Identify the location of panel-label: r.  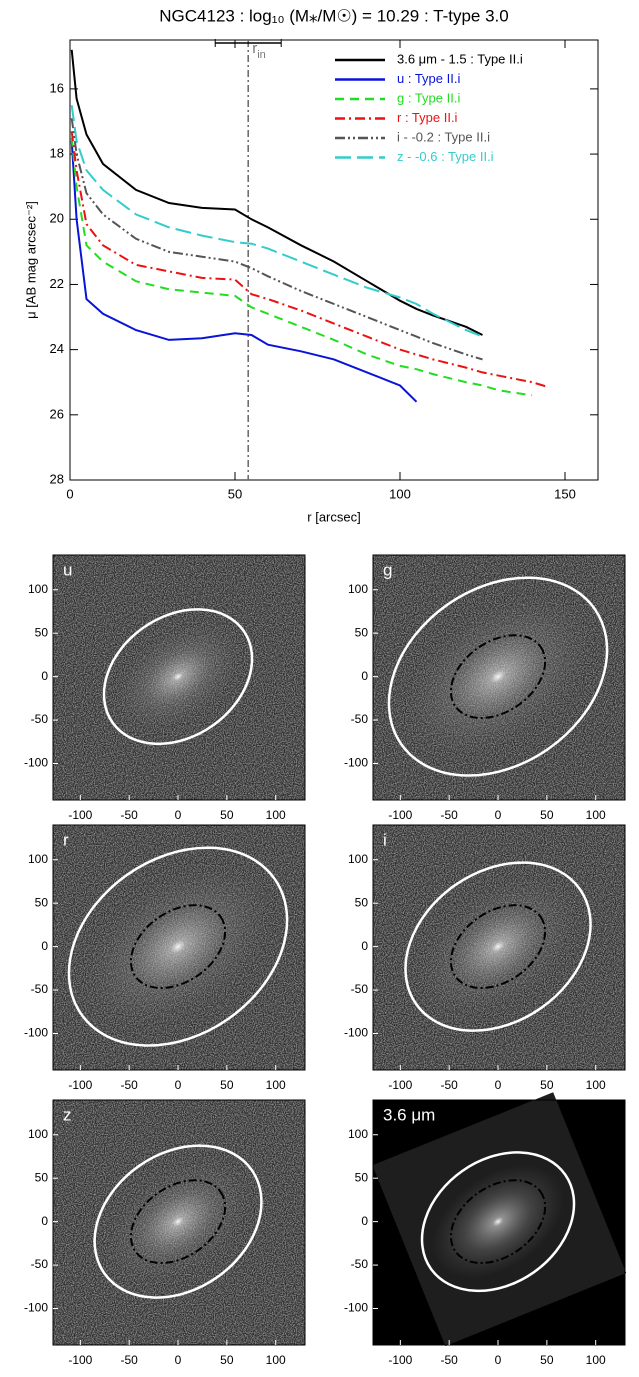
(66, 839).